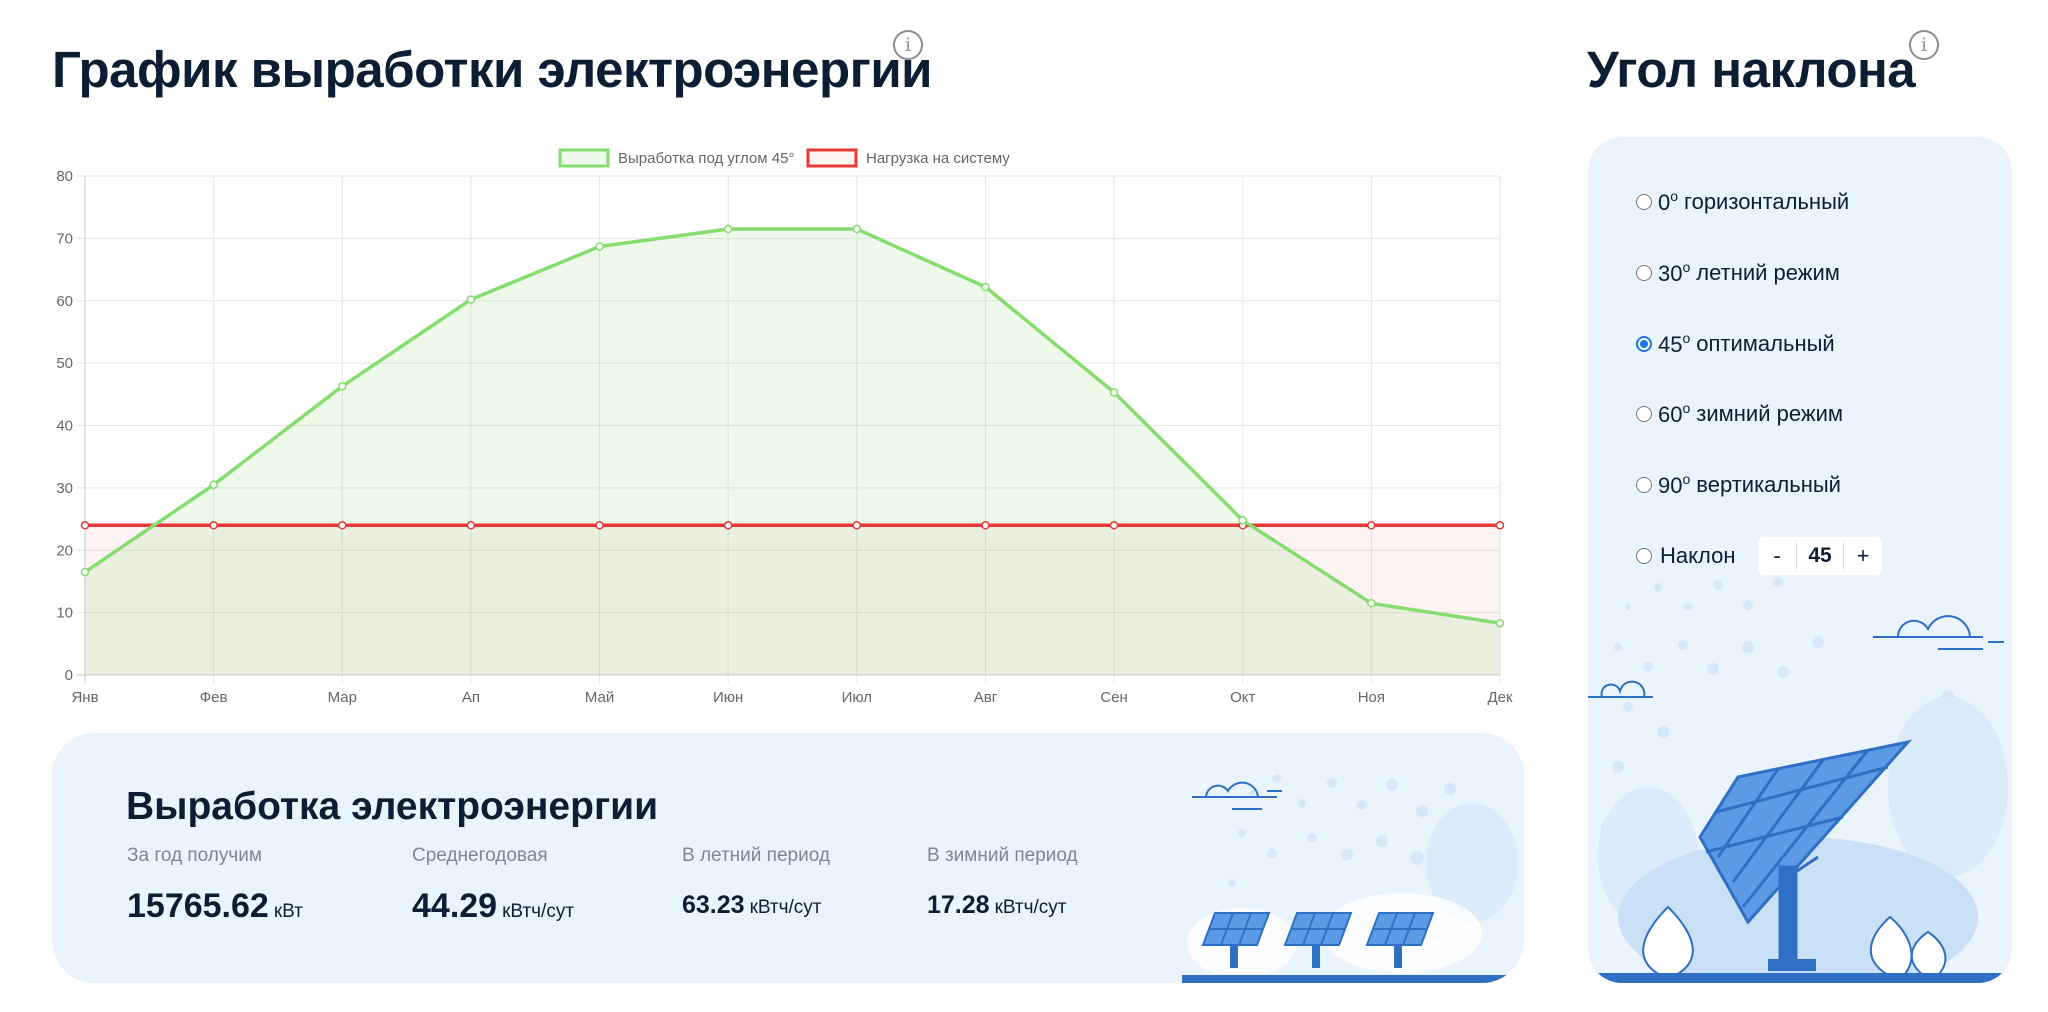 The image size is (2048, 1012). What do you see at coordinates (706, 158) in the screenshot?
I see `legend-label-0: Выработка под углом 45°` at bounding box center [706, 158].